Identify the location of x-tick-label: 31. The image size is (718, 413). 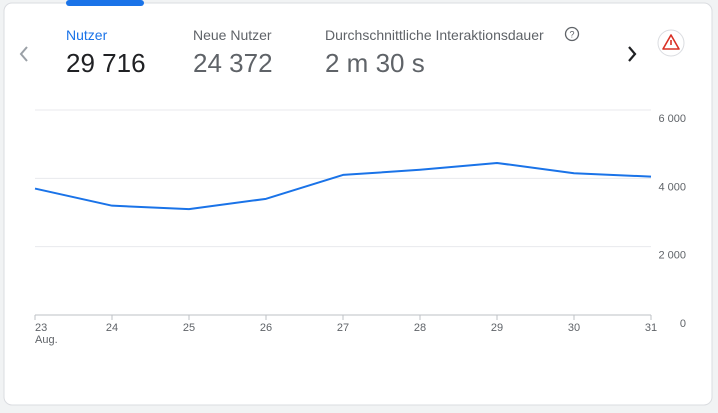
(651, 328).